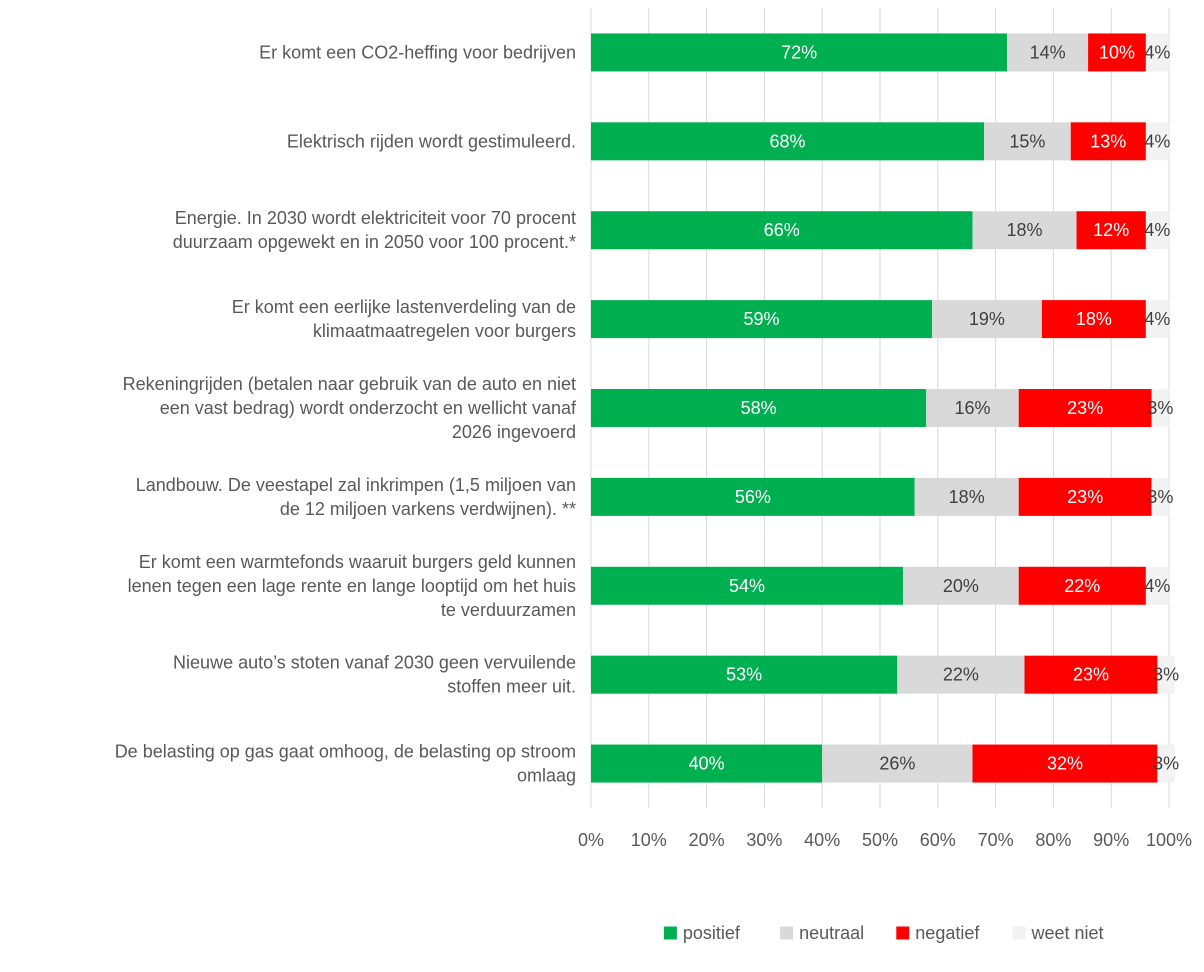  I want to click on data-label-neutraal: 19%, so click(987, 319).